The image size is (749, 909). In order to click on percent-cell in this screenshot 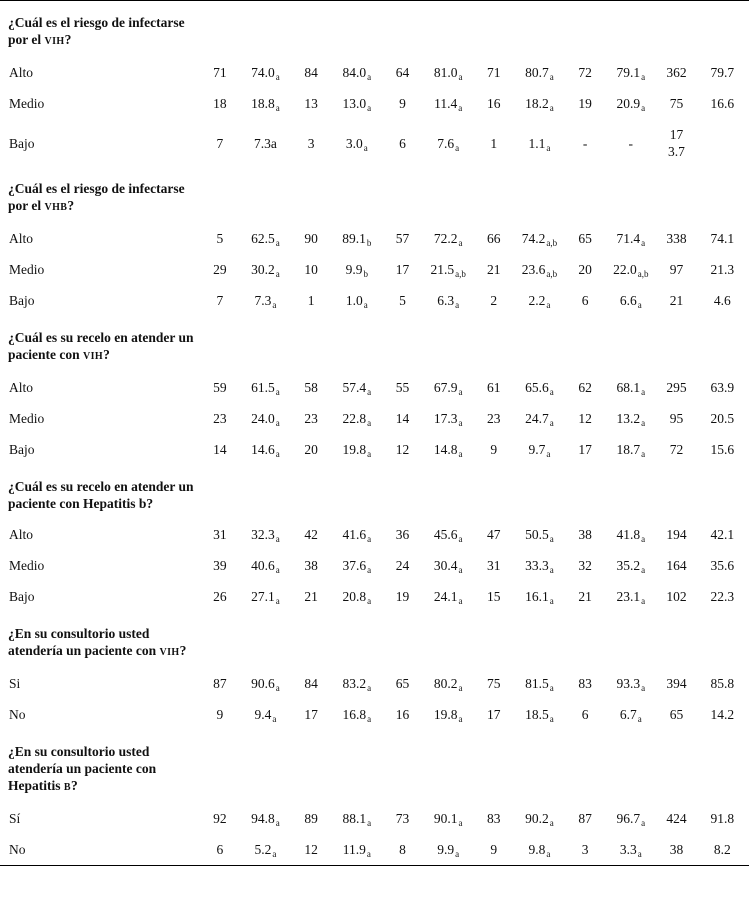, I will do `click(722, 143)`.